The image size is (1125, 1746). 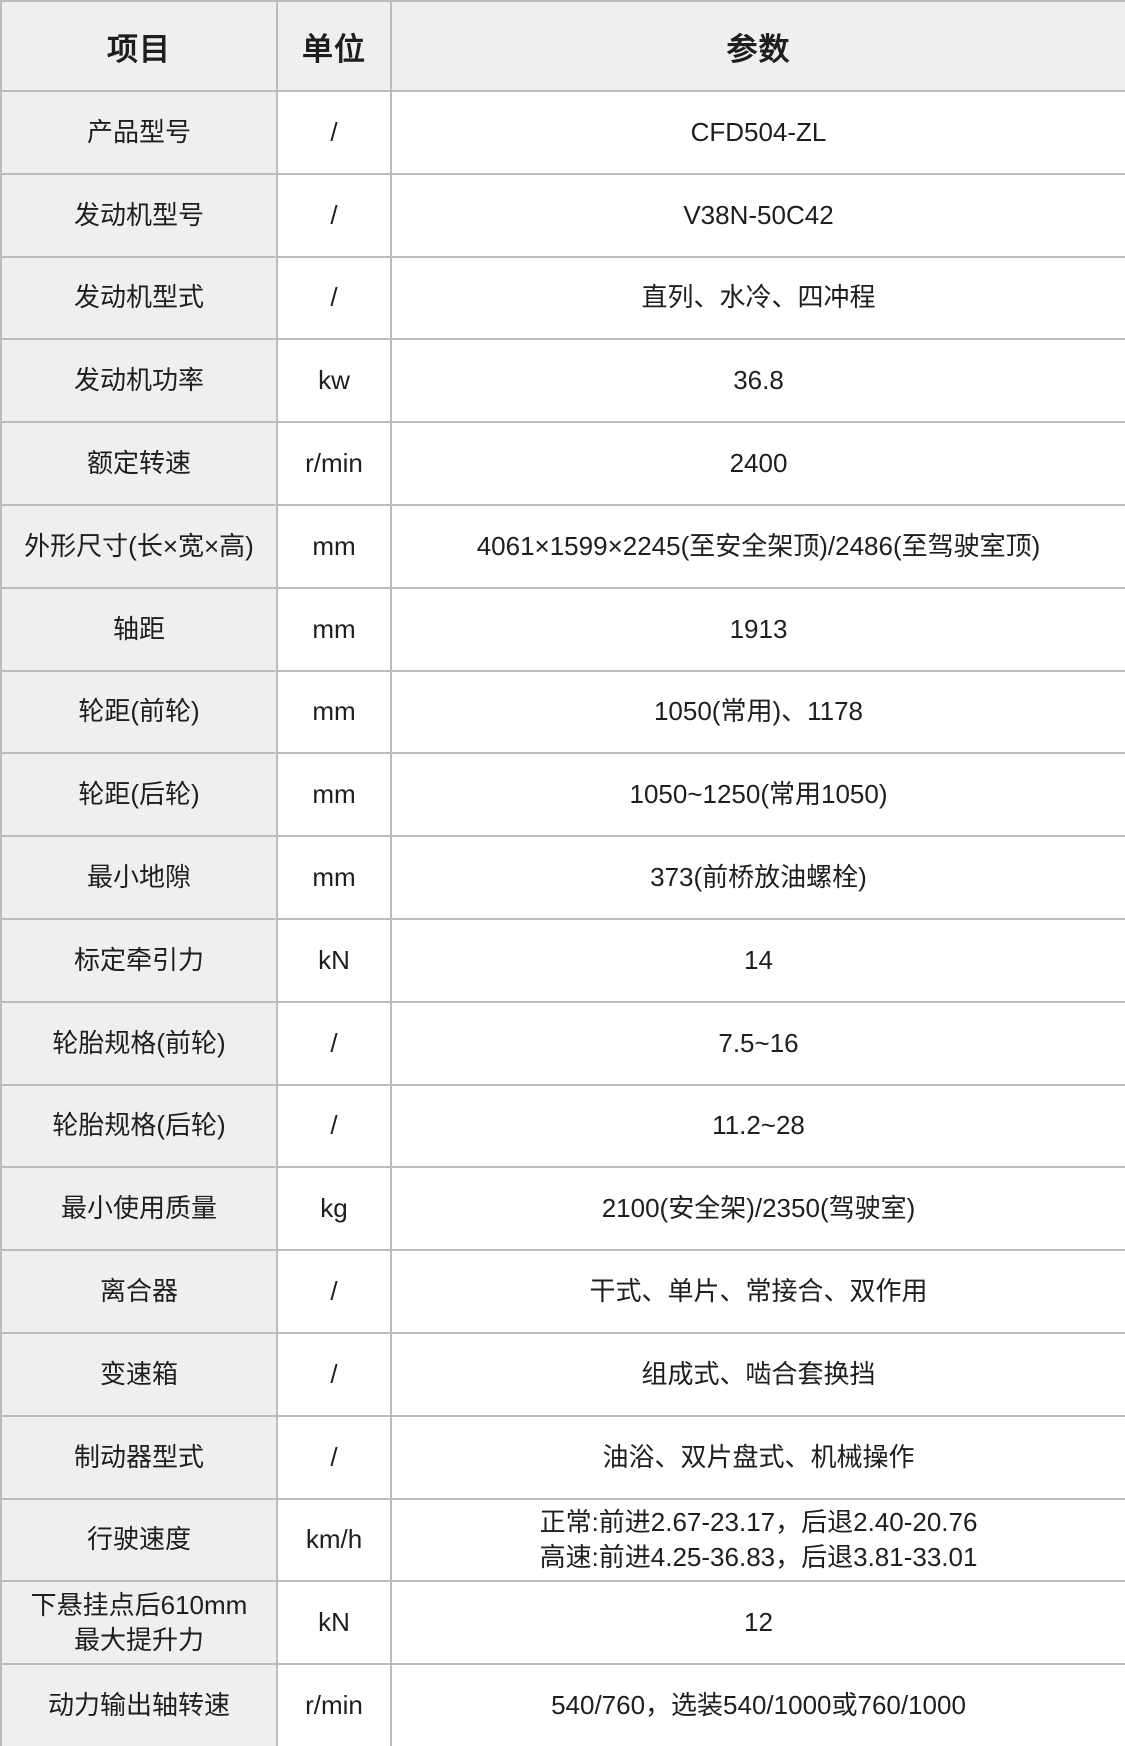 What do you see at coordinates (757, 1043) in the screenshot?
I see `value-text: 7.5~16` at bounding box center [757, 1043].